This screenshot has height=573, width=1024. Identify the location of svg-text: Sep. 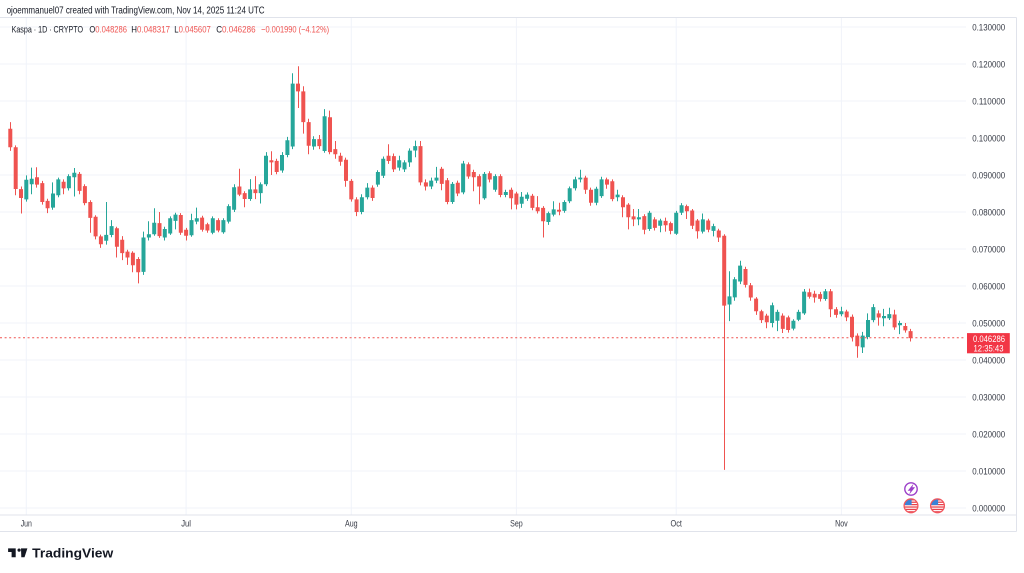
(516, 523).